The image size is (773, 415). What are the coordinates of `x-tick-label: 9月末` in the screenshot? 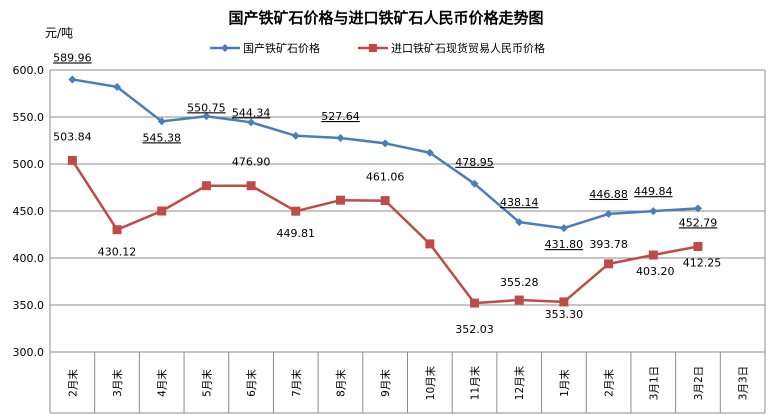 It's located at (385, 383).